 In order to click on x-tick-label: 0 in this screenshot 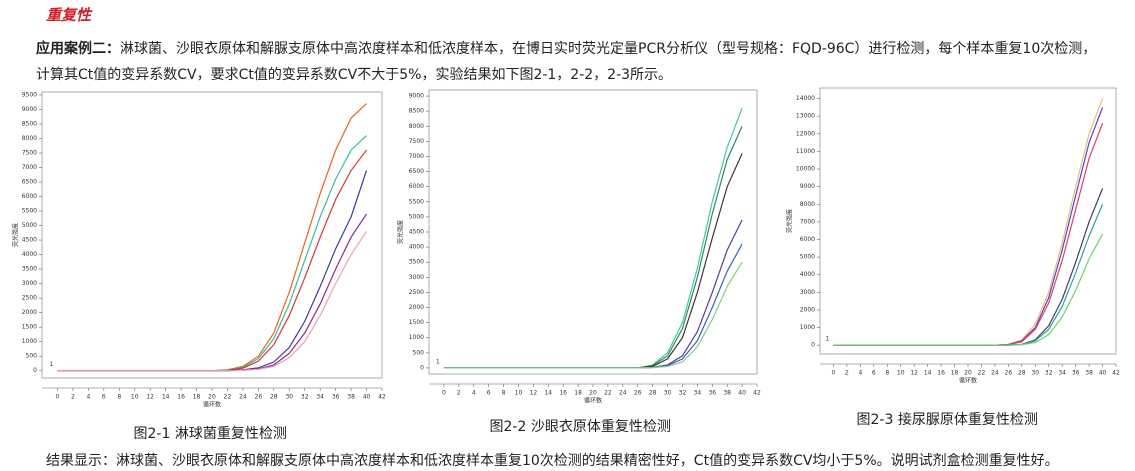, I will do `click(834, 373)`.